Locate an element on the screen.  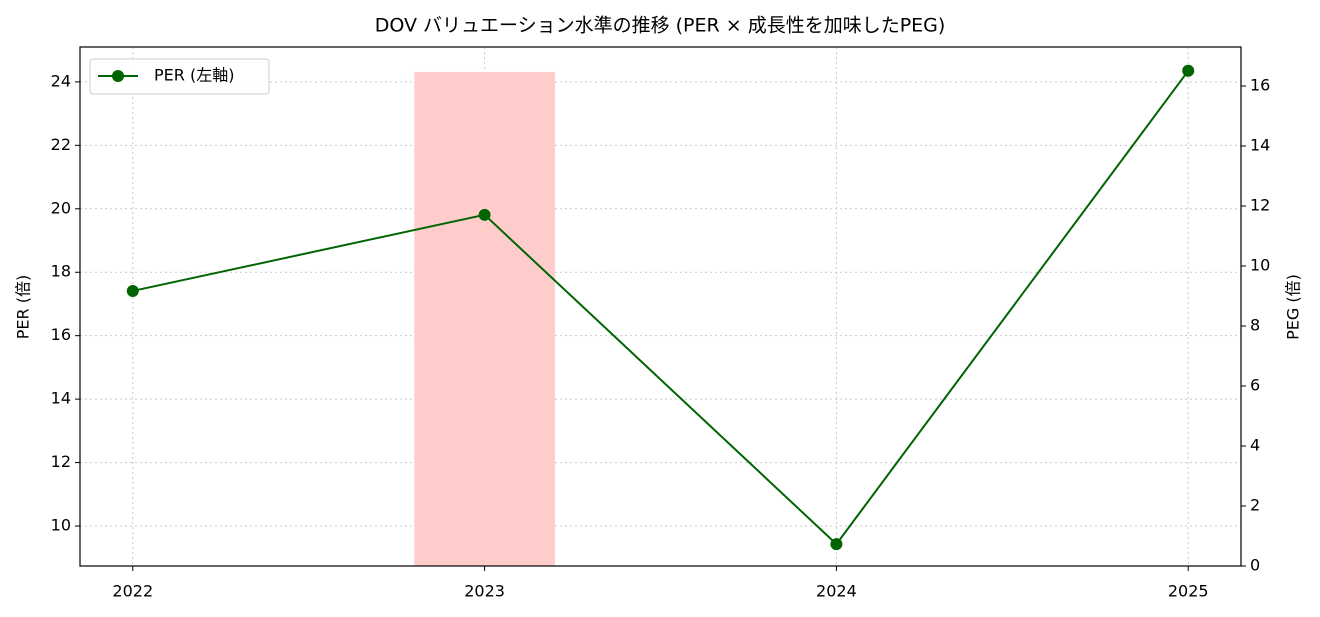
y-tick-label: 18 is located at coordinates (61, 271).